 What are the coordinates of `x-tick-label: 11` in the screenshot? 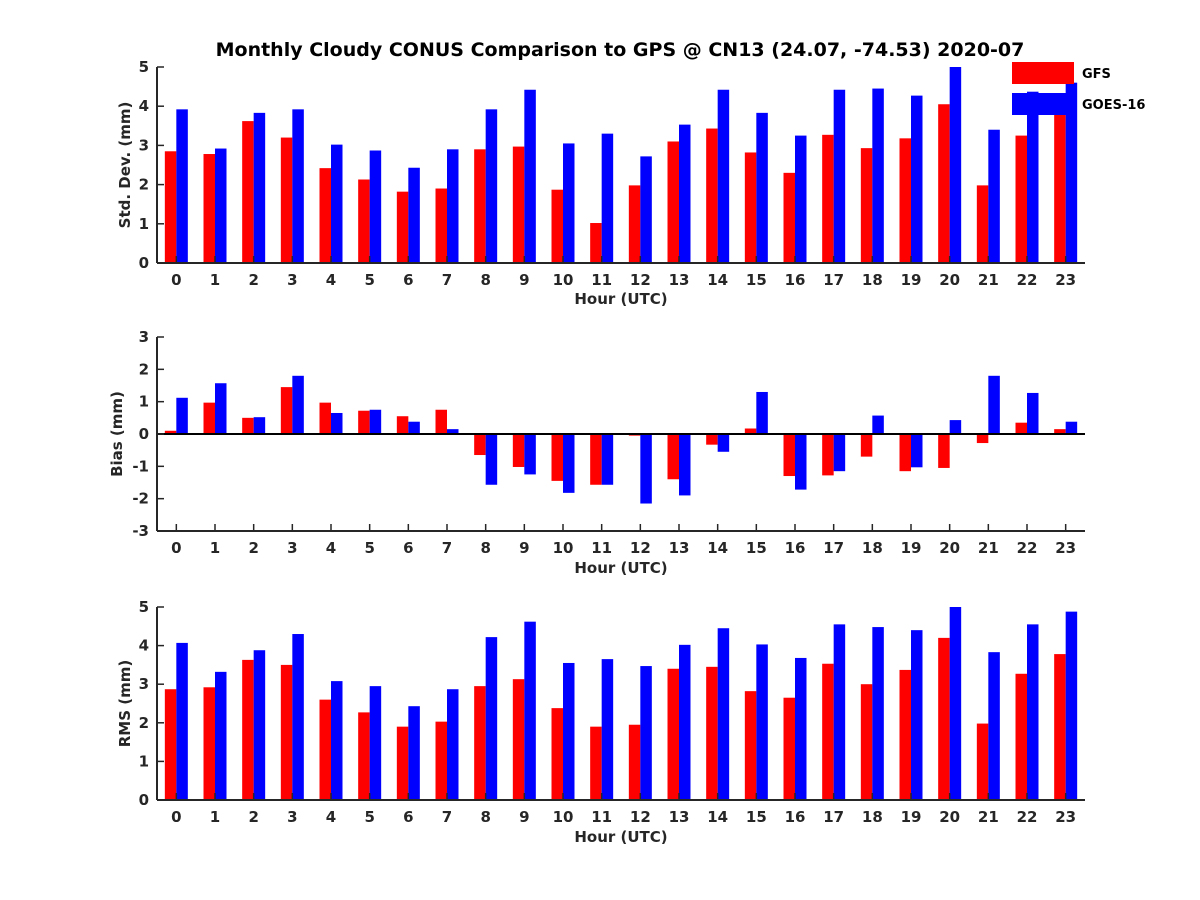 It's located at (601, 548).